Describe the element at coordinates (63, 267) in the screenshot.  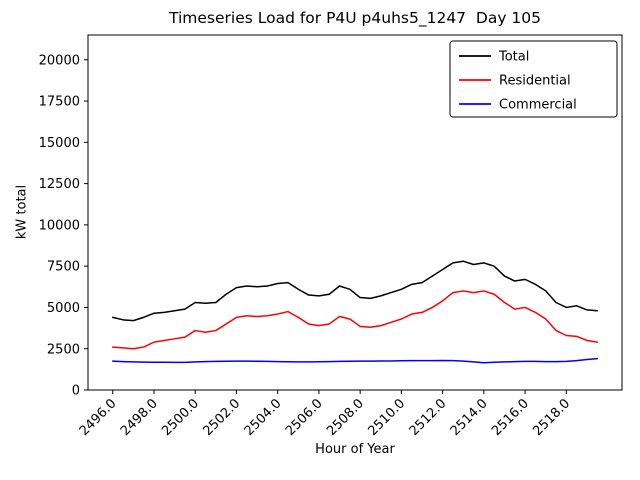
I see `y-tick-label: 7500` at that location.